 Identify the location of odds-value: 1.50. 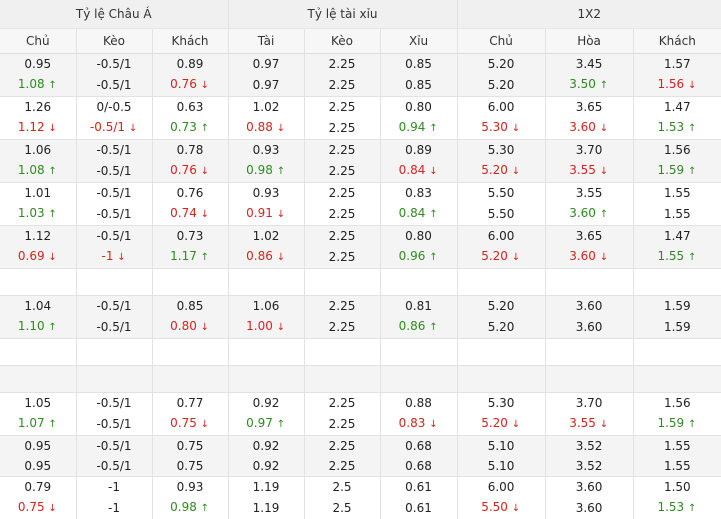
(677, 487).